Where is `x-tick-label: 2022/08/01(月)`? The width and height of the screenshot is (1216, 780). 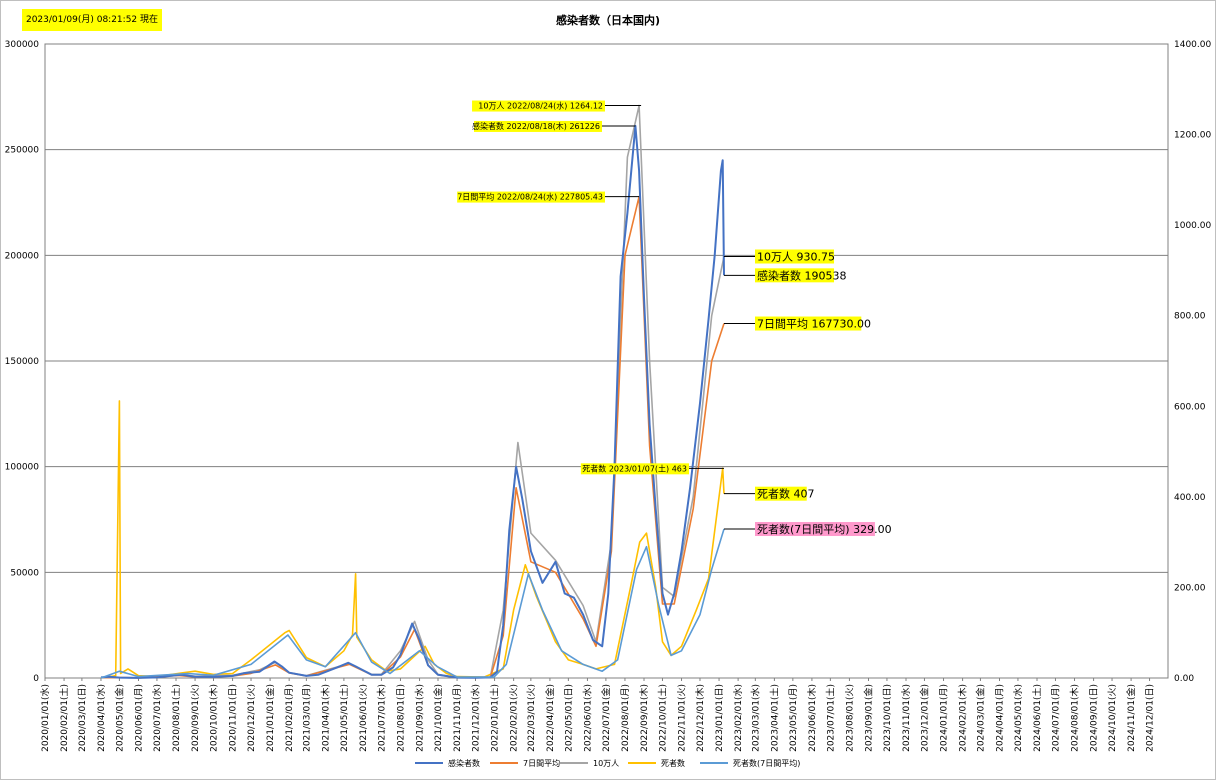
x-tick-label: 2022/08/01(月) is located at coordinates (625, 718).